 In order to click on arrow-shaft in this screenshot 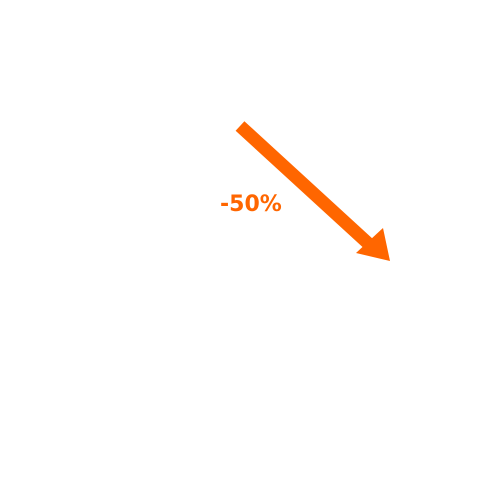, I will do `click(305, 186)`.